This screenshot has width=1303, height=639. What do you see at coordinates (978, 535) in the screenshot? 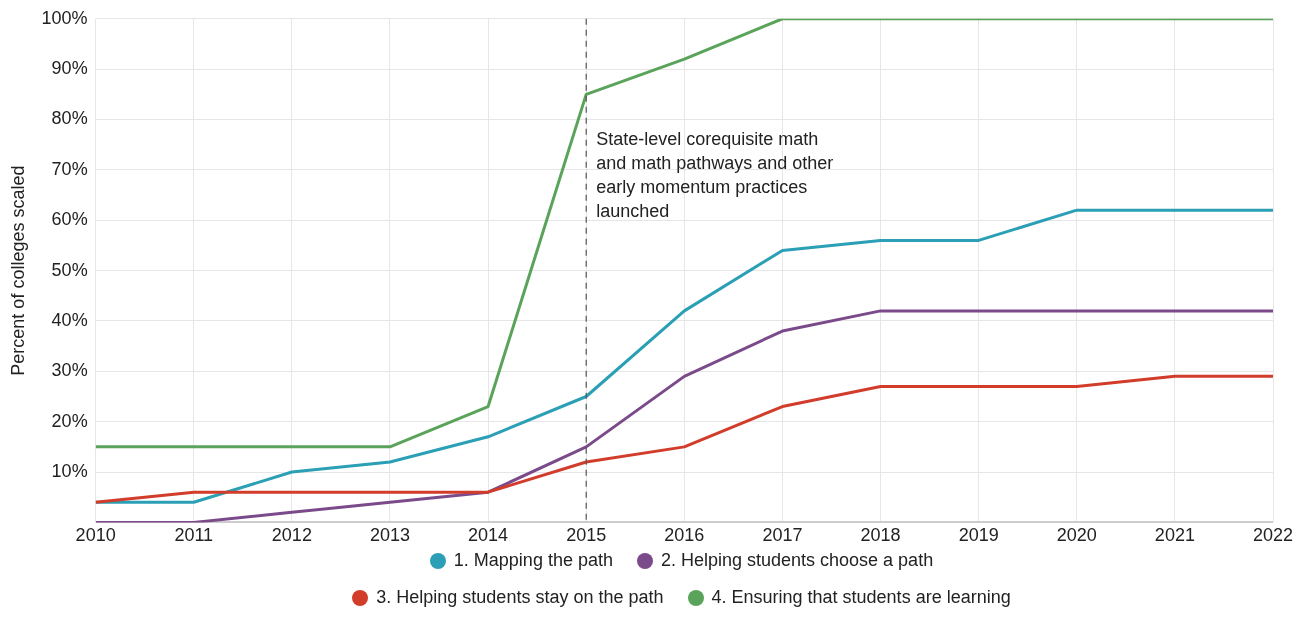
I see `x-tick-label: 2019` at bounding box center [978, 535].